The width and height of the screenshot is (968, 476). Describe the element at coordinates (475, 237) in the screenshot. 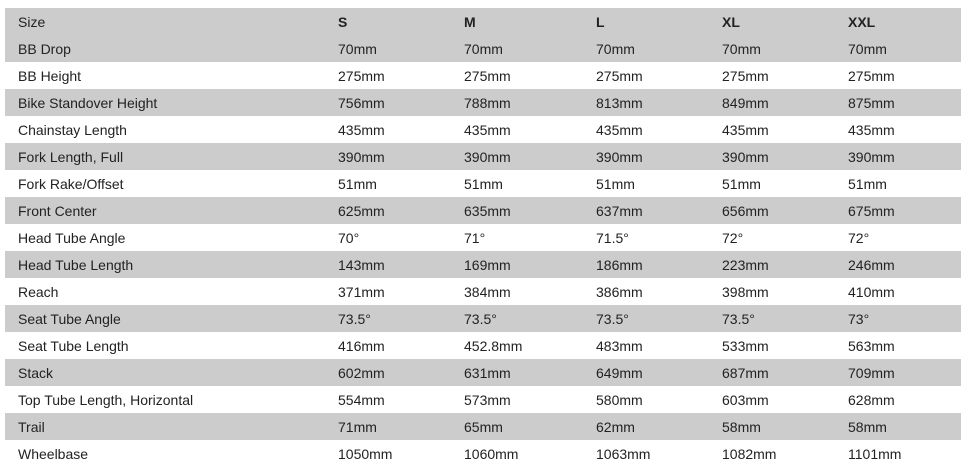

I see `cell-m: 71°` at that location.